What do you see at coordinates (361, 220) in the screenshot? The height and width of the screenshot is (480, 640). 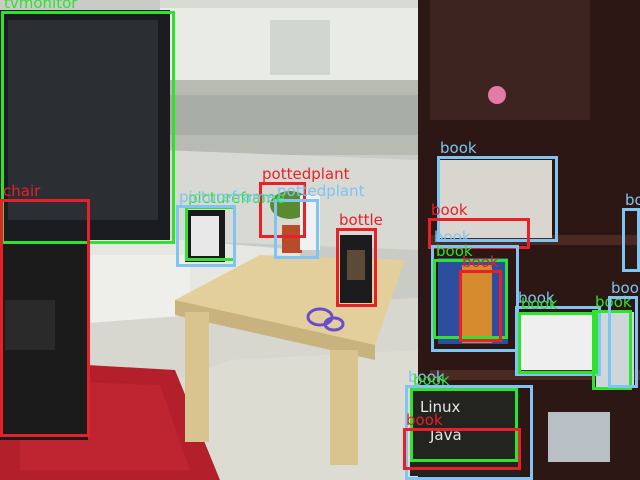 I see `detection-label: bottle` at bounding box center [361, 220].